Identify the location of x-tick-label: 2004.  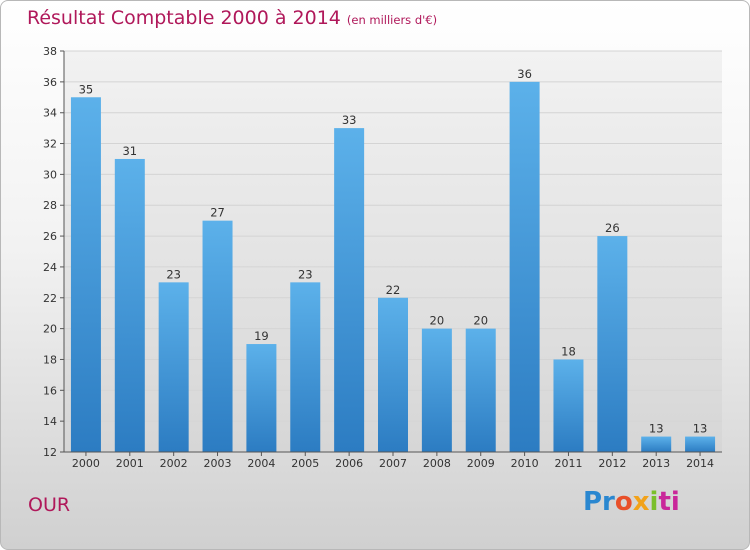
(261, 463).